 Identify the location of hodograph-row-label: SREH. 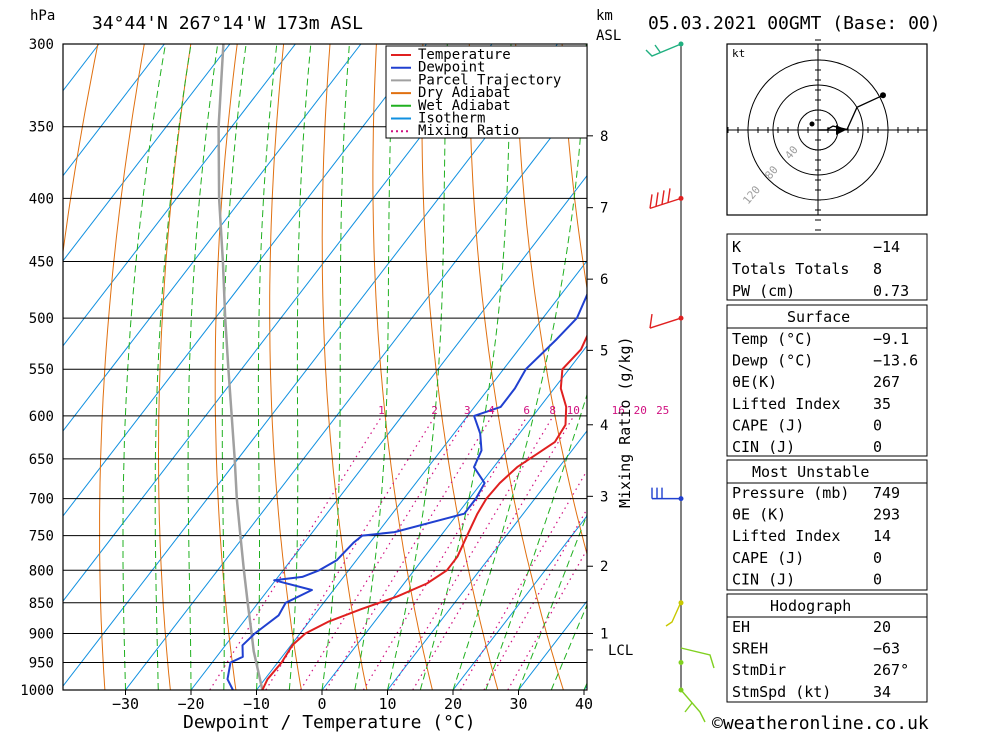
(750, 649).